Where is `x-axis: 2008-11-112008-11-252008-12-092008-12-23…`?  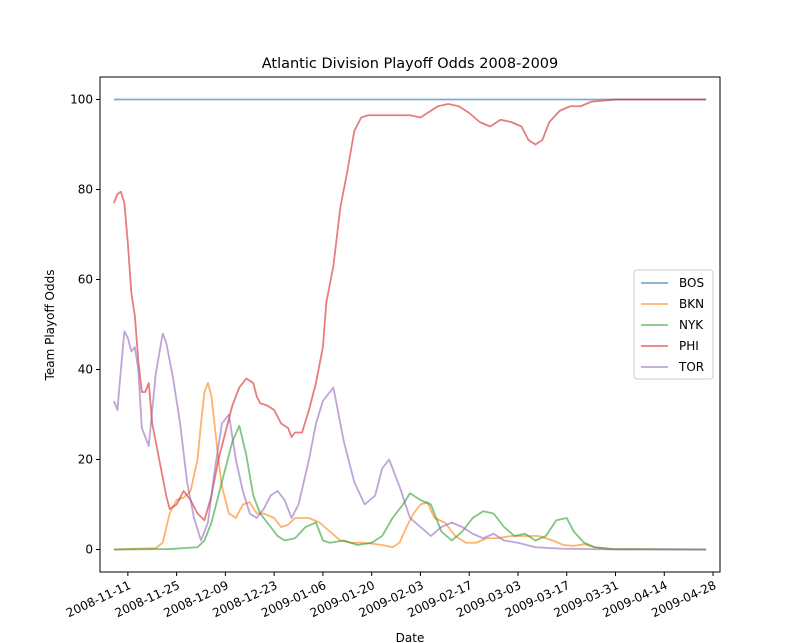 x-axis: 2008-11-112008-11-252008-12-092008-12-23… is located at coordinates (391, 596).